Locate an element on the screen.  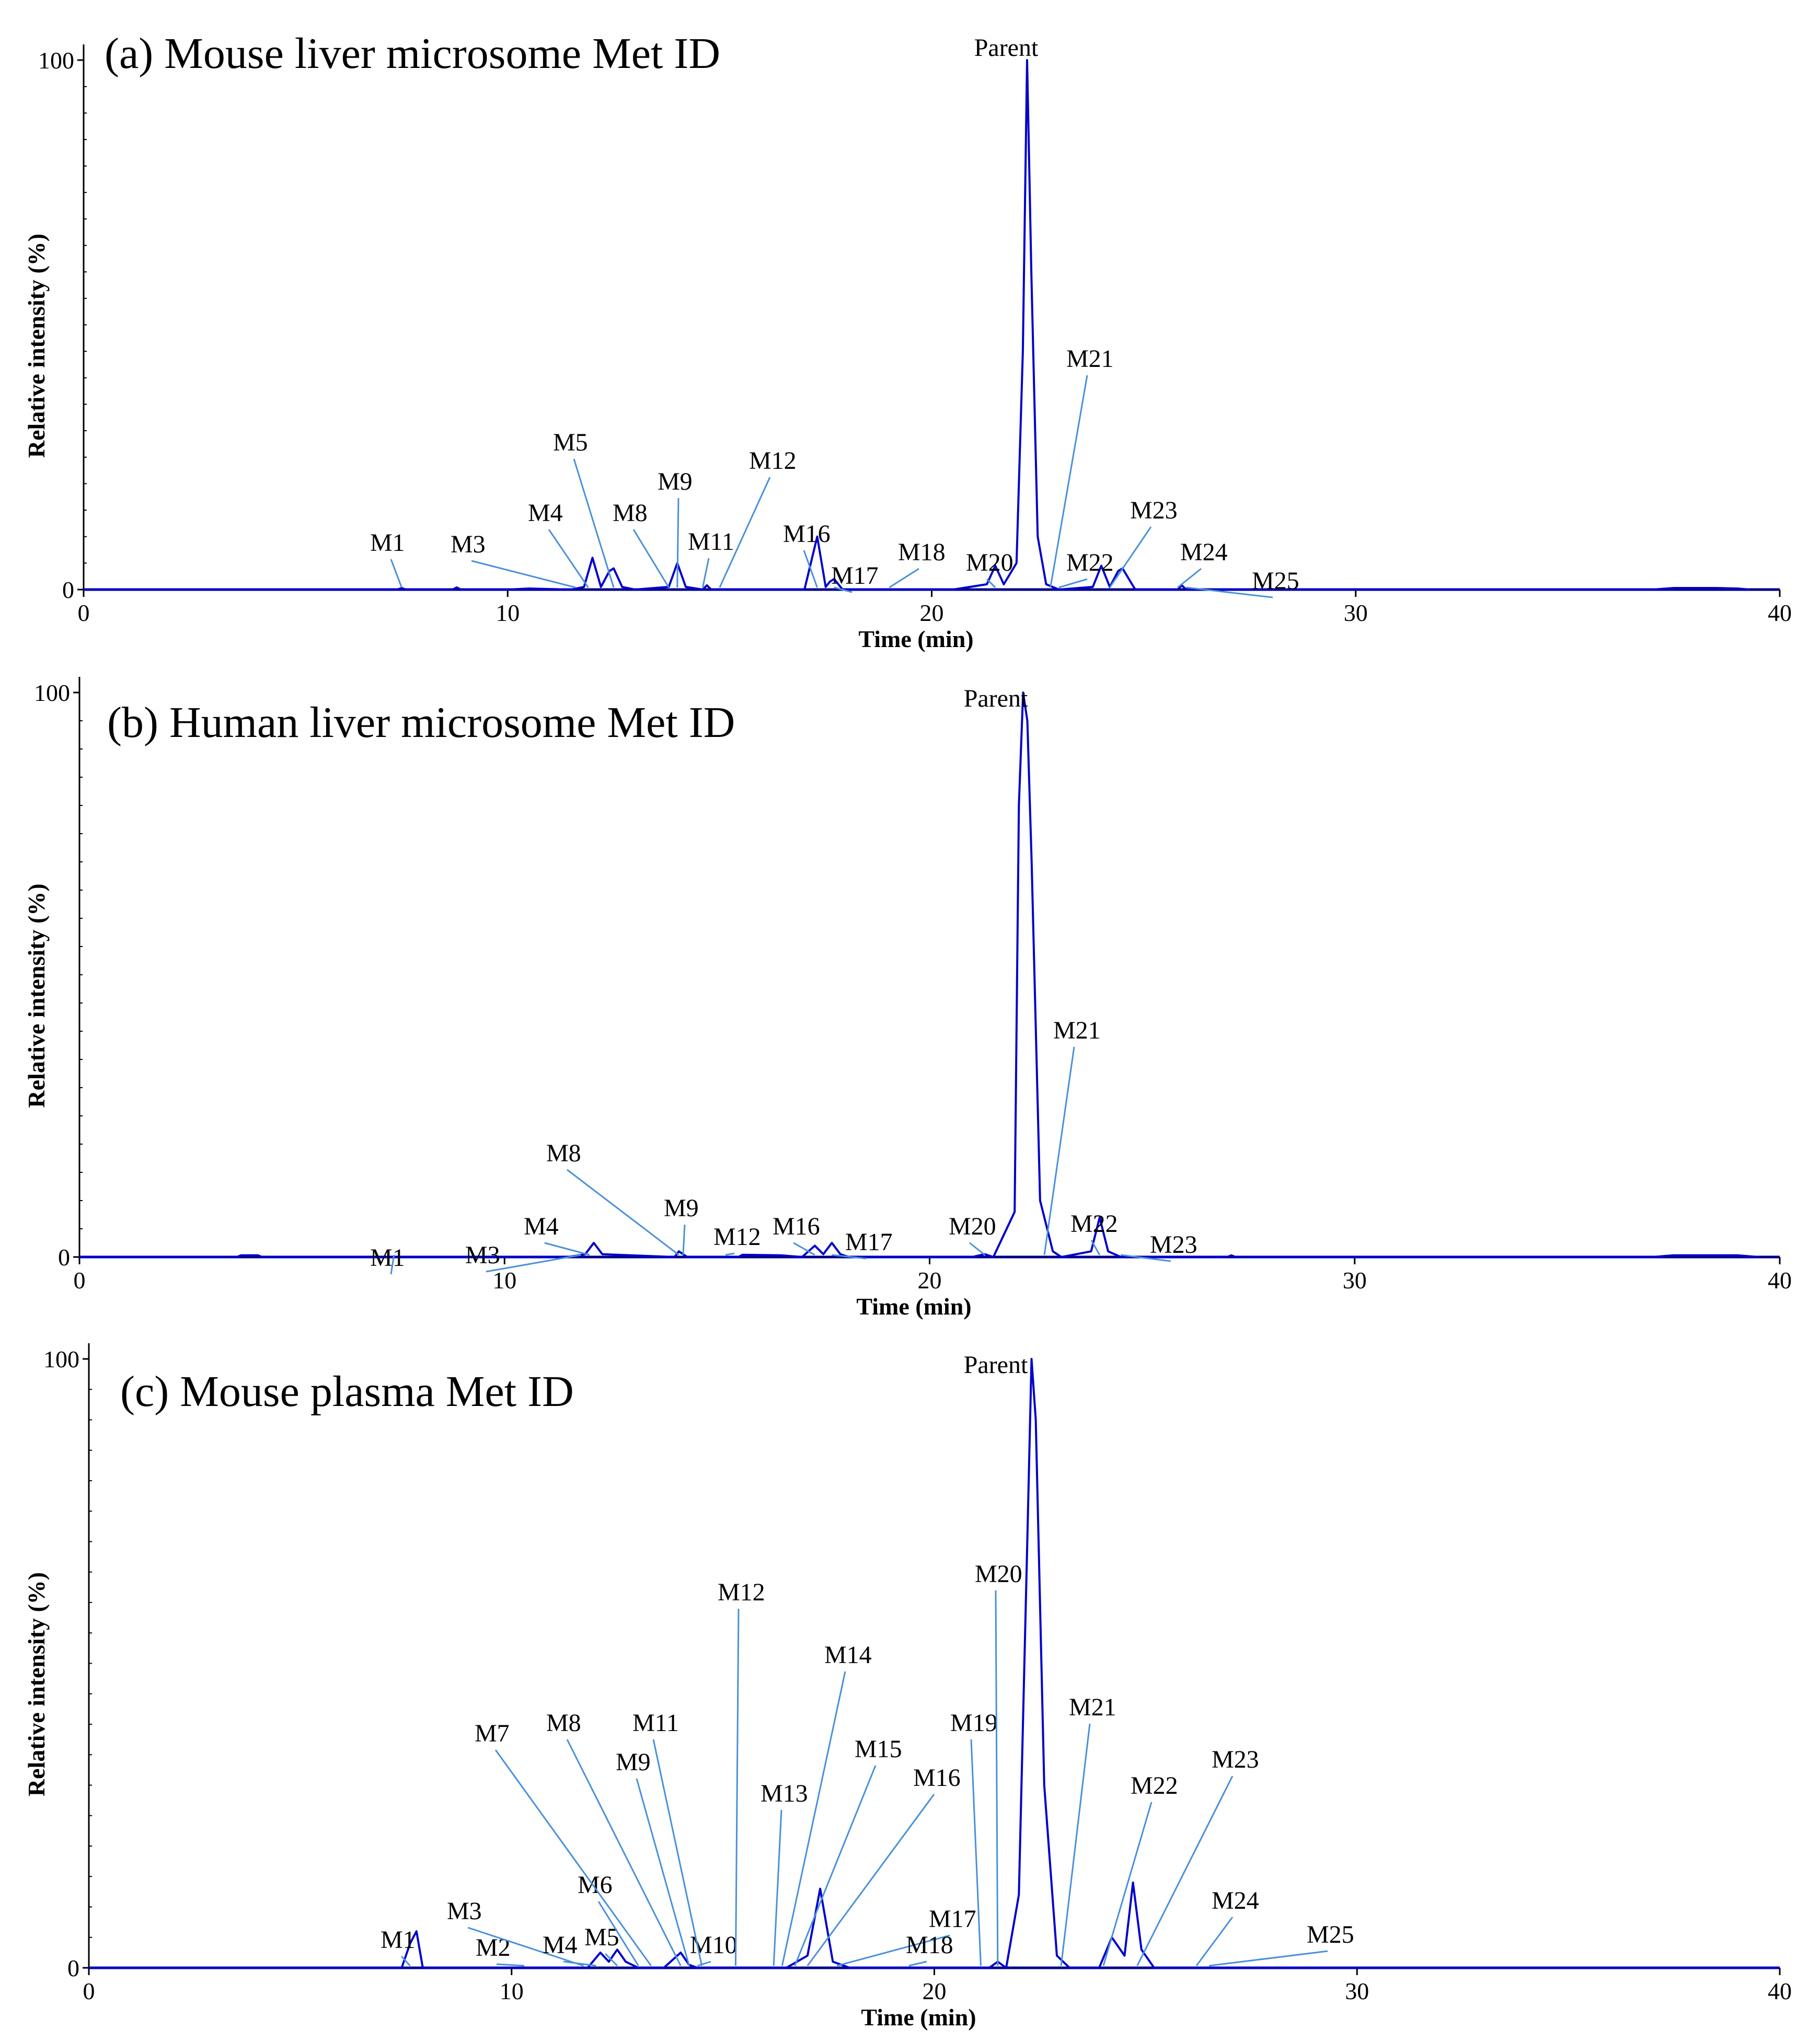
leader-line-m18 is located at coordinates (904, 579).